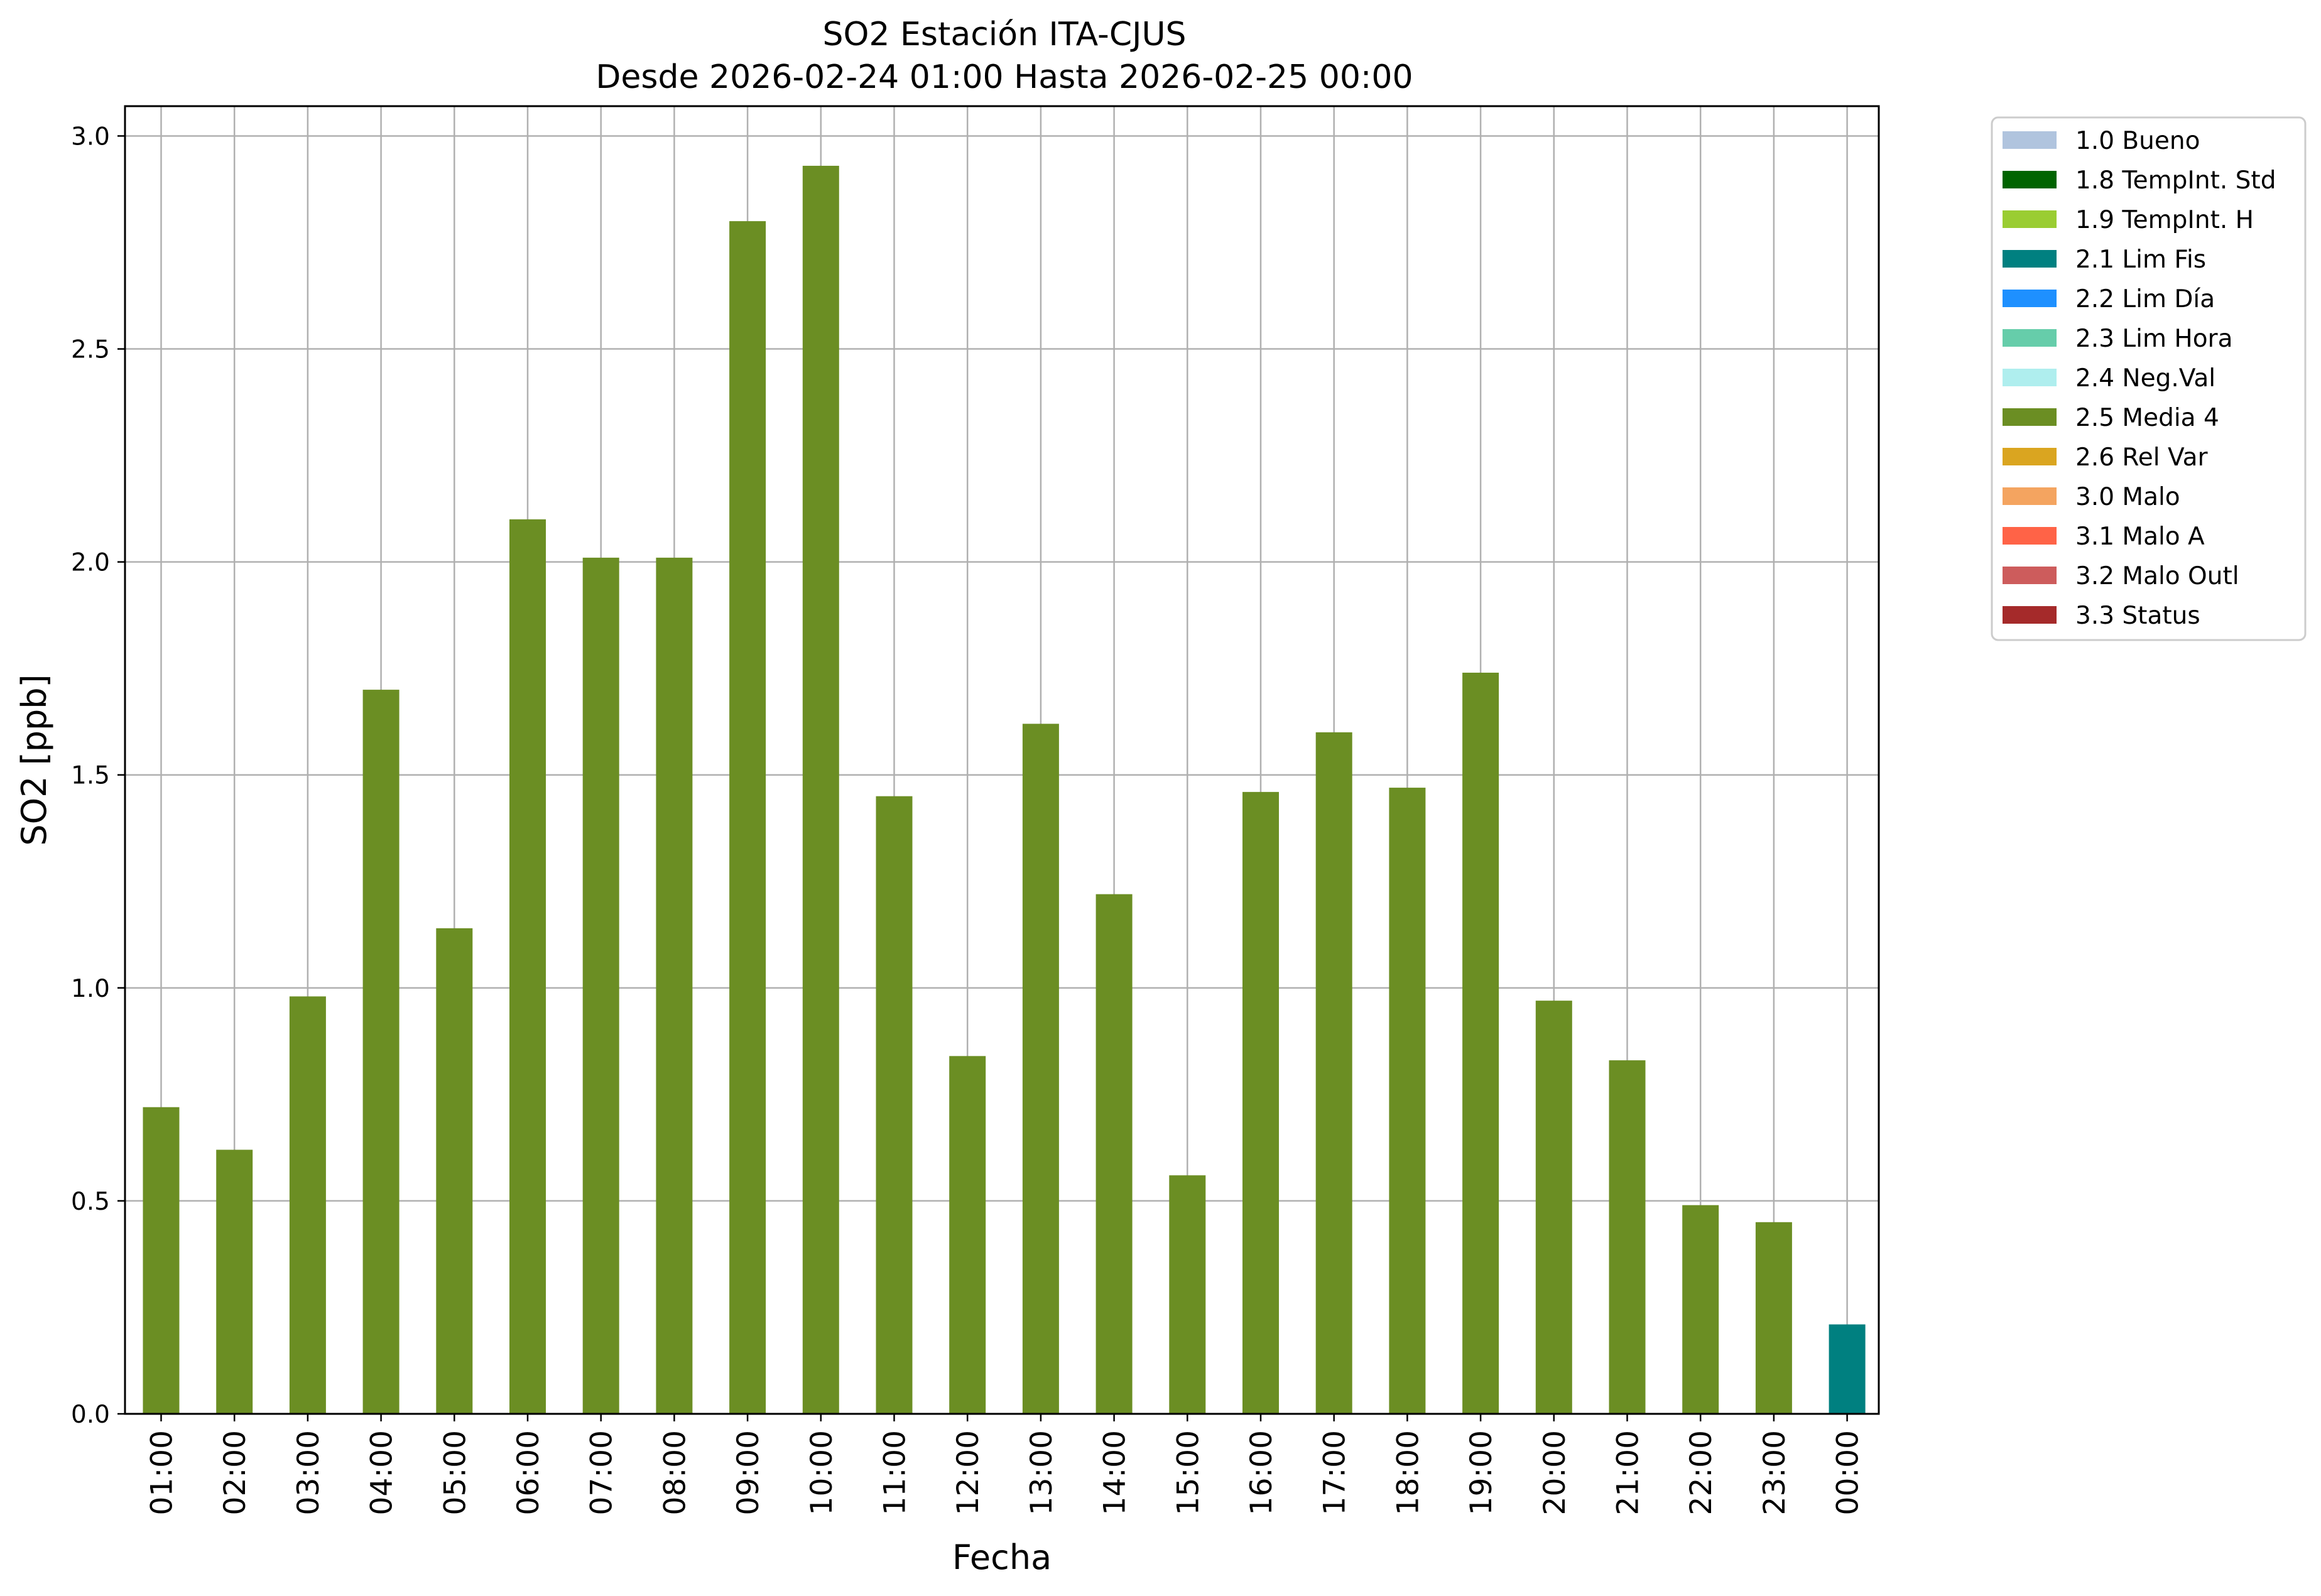 The width and height of the screenshot is (2321, 1596). Describe the element at coordinates (90, 136) in the screenshot. I see `y-tick-label: 3.0` at that location.